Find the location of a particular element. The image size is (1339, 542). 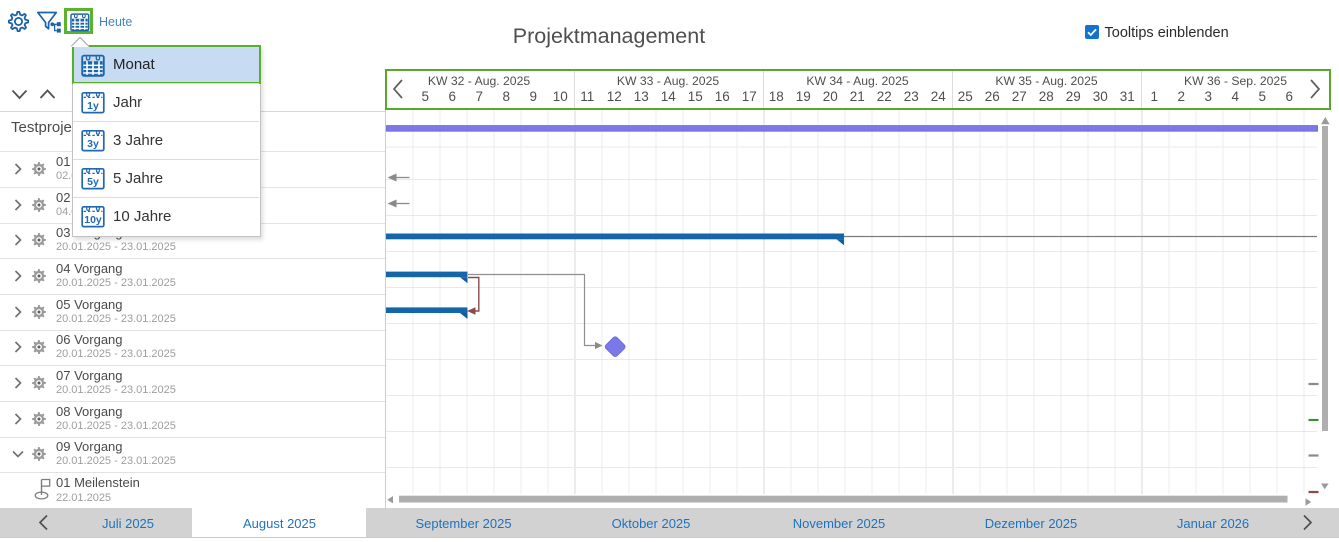

svg-text: 1y is located at coordinates (93, 106).